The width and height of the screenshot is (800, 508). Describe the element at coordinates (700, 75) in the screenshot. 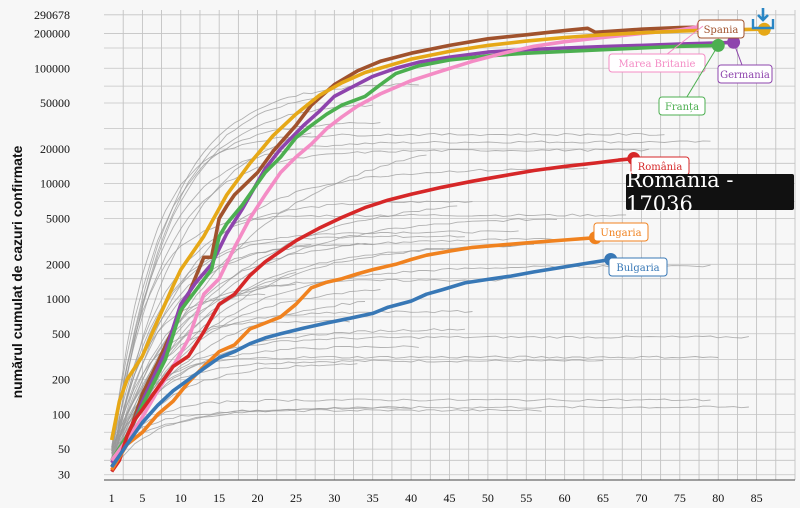

I see `label-leader-line` at that location.